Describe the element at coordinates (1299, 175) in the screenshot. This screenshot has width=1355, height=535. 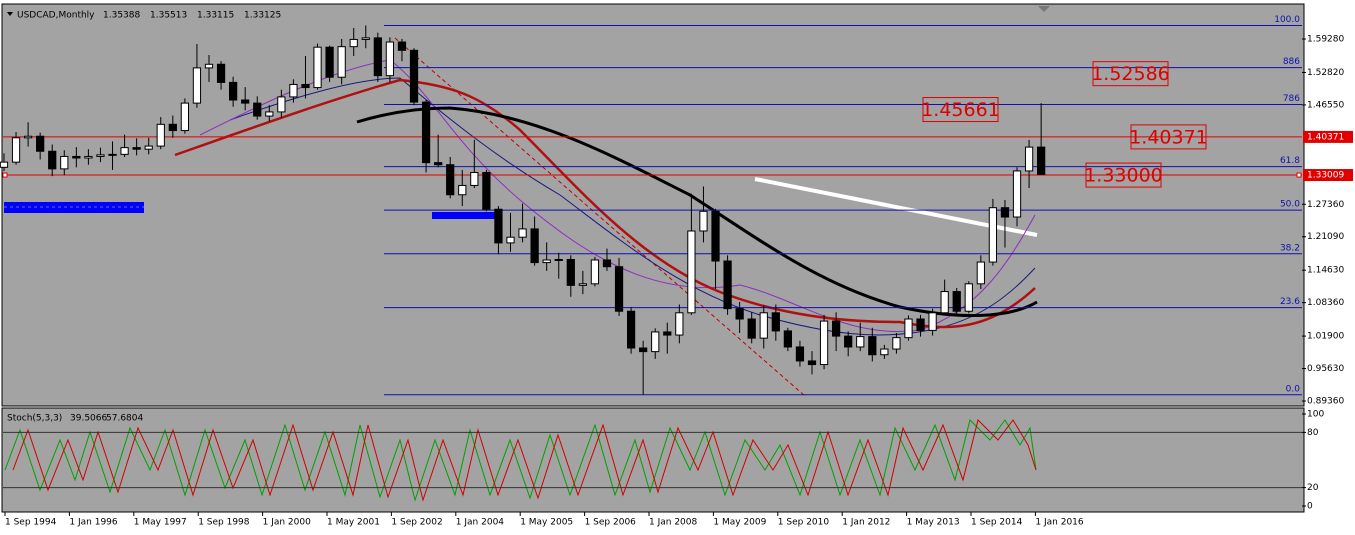
I see `line-handle` at that location.